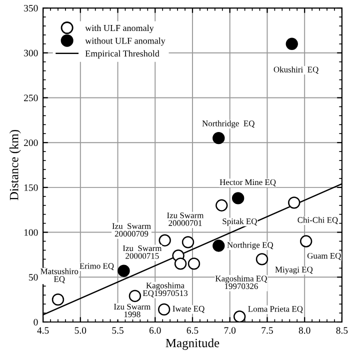 The width and height of the screenshot is (350, 356). What do you see at coordinates (43, 330) in the screenshot?
I see `x-tick-label: 4.5` at bounding box center [43, 330].